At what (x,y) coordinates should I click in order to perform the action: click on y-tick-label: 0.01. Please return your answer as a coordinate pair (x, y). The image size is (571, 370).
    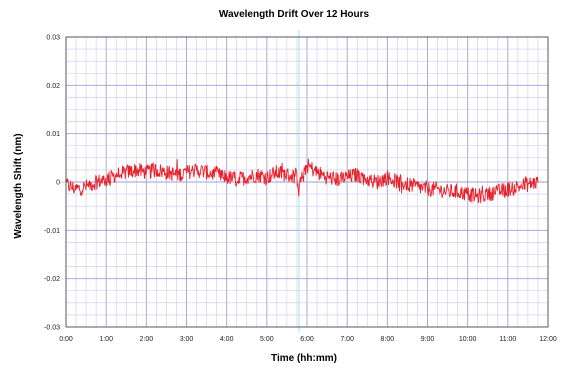
    Looking at the image, I should click on (53, 134).